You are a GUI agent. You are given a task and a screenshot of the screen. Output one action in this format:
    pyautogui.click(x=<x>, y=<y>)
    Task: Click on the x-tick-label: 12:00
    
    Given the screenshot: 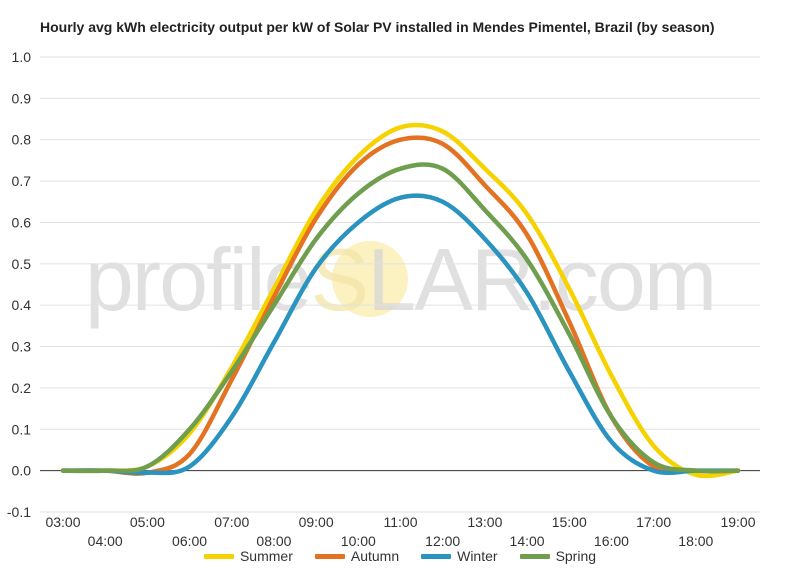 What is the action you would take?
    pyautogui.click(x=442, y=541)
    